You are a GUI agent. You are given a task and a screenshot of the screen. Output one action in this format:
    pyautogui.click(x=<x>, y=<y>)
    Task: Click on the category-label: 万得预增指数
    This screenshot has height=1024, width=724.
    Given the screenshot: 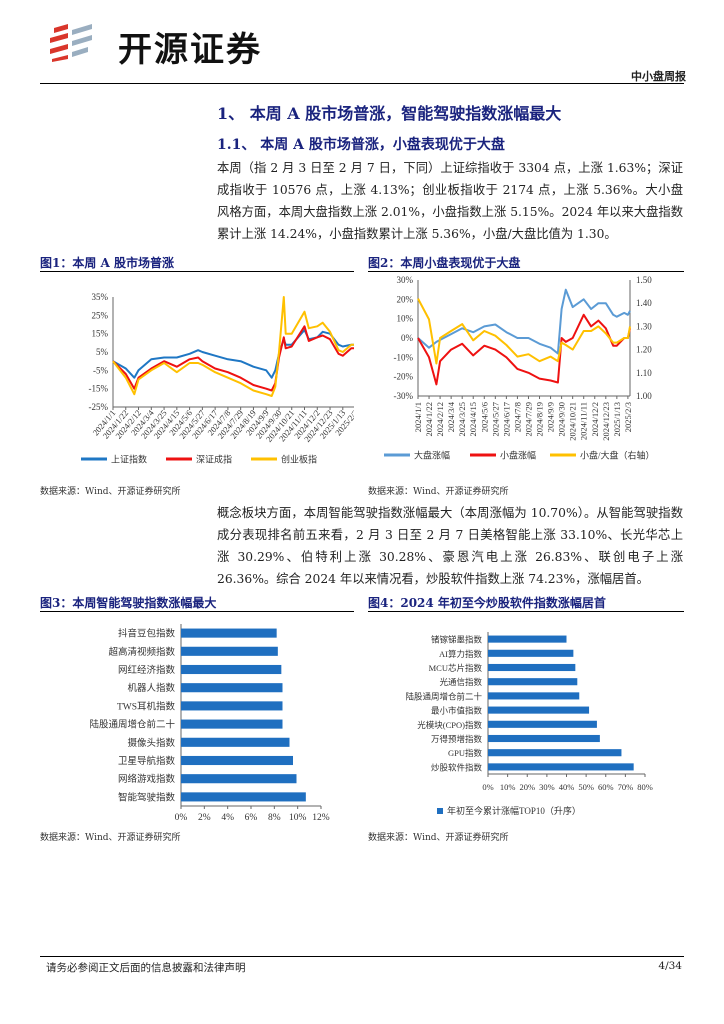 What is the action you would take?
    pyautogui.click(x=457, y=739)
    